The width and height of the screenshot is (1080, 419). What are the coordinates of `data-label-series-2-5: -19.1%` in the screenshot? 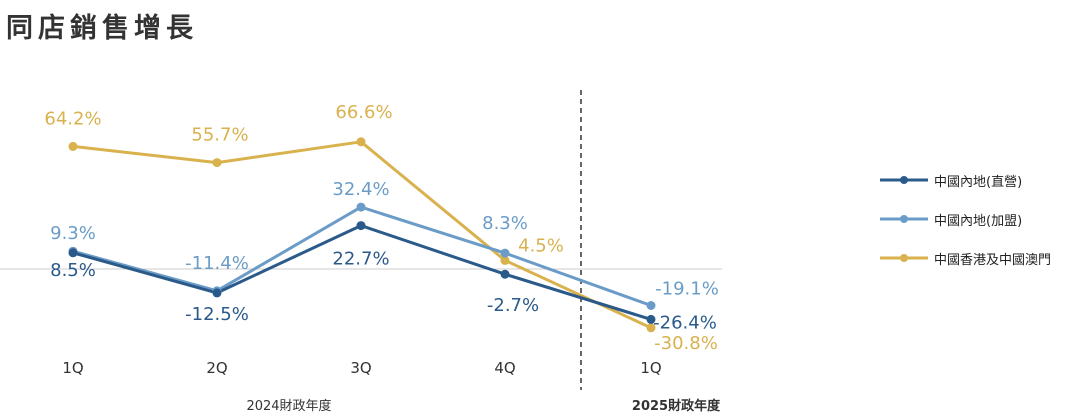 It's located at (687, 289).